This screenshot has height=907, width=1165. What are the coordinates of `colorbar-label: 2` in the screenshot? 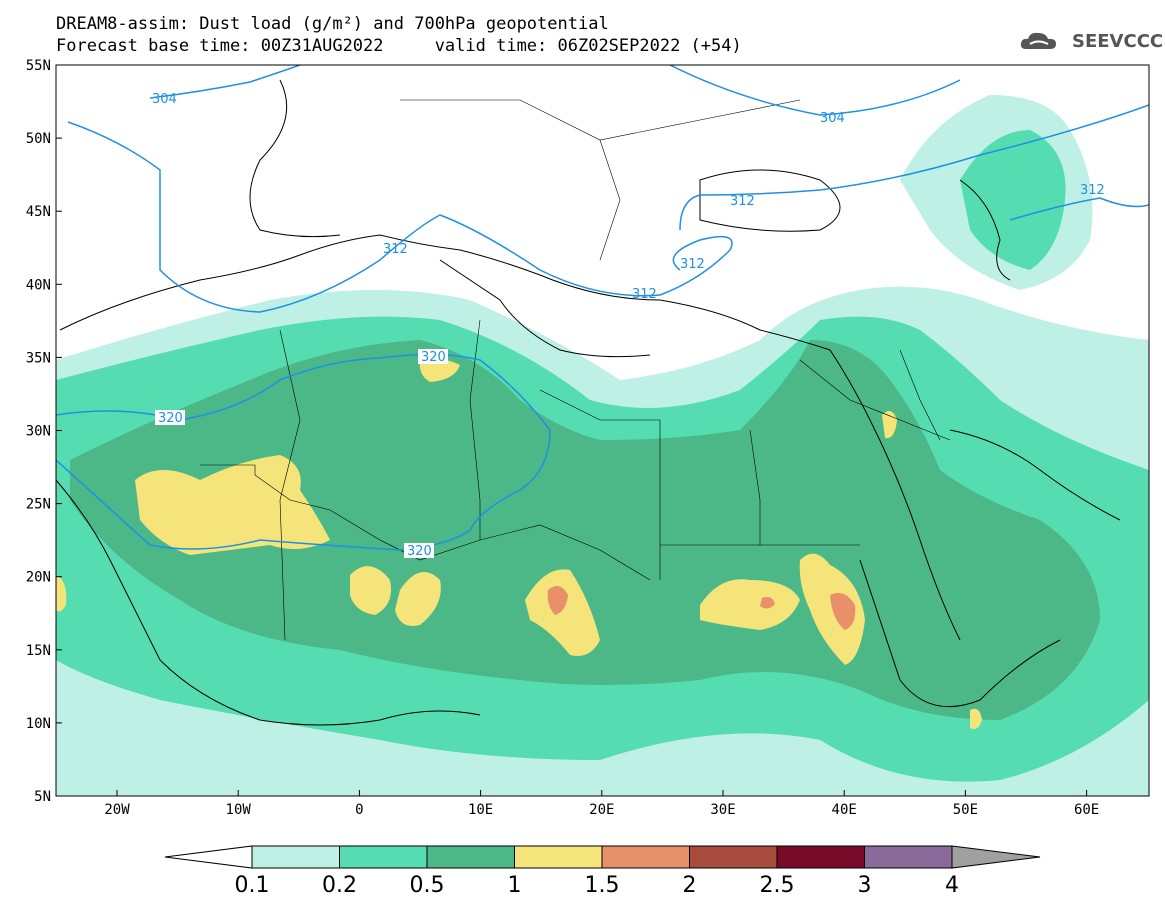 It's located at (690, 885).